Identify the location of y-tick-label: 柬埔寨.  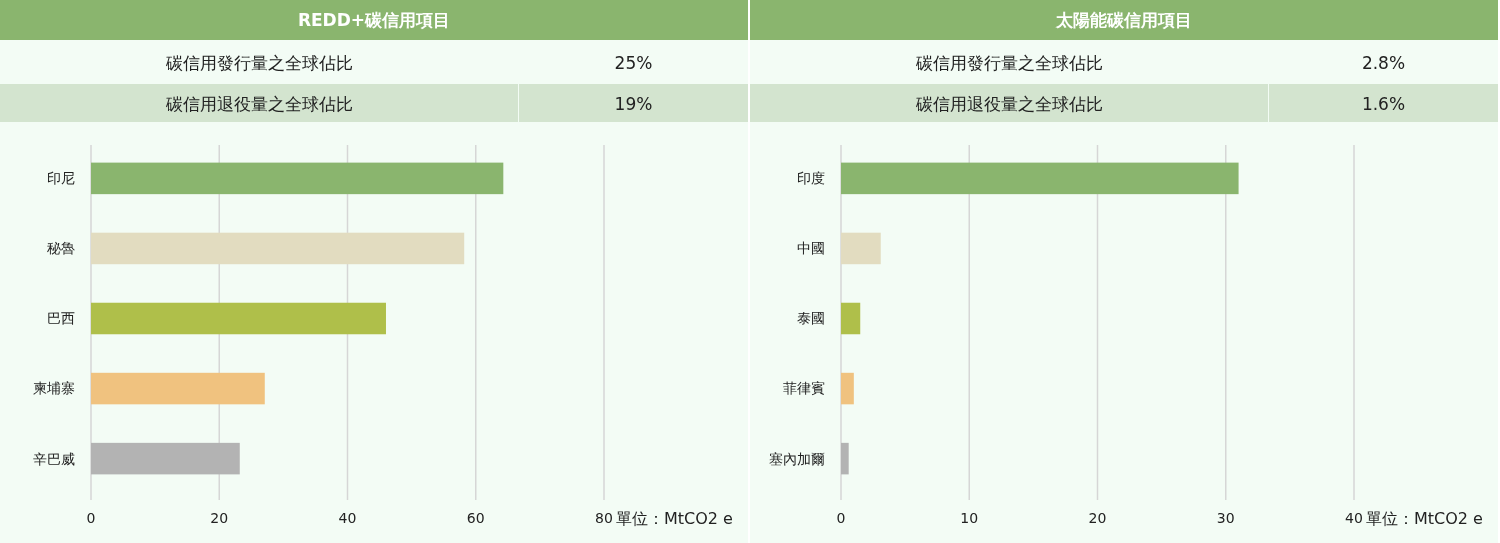
(54, 388).